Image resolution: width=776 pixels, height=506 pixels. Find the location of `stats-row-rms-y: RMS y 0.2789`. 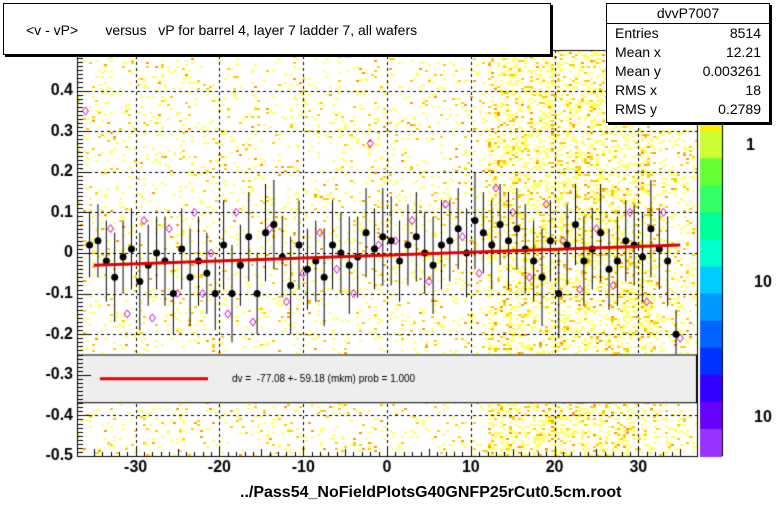

stats-row-rms-y: RMS y 0.2789 is located at coordinates (688, 109).